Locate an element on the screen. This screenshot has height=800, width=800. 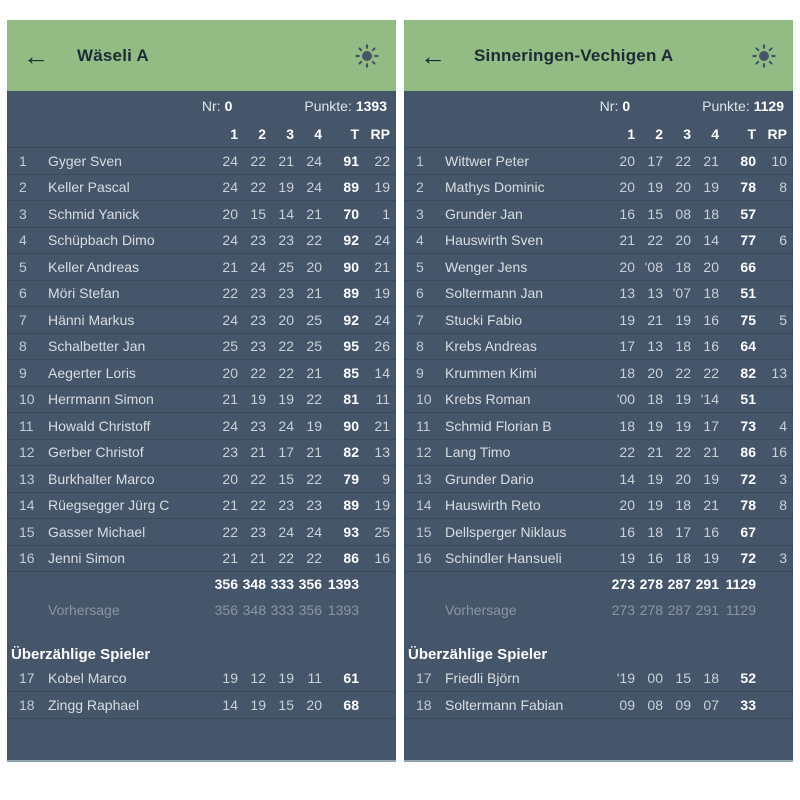
player-position: 9 is located at coordinates (420, 372).